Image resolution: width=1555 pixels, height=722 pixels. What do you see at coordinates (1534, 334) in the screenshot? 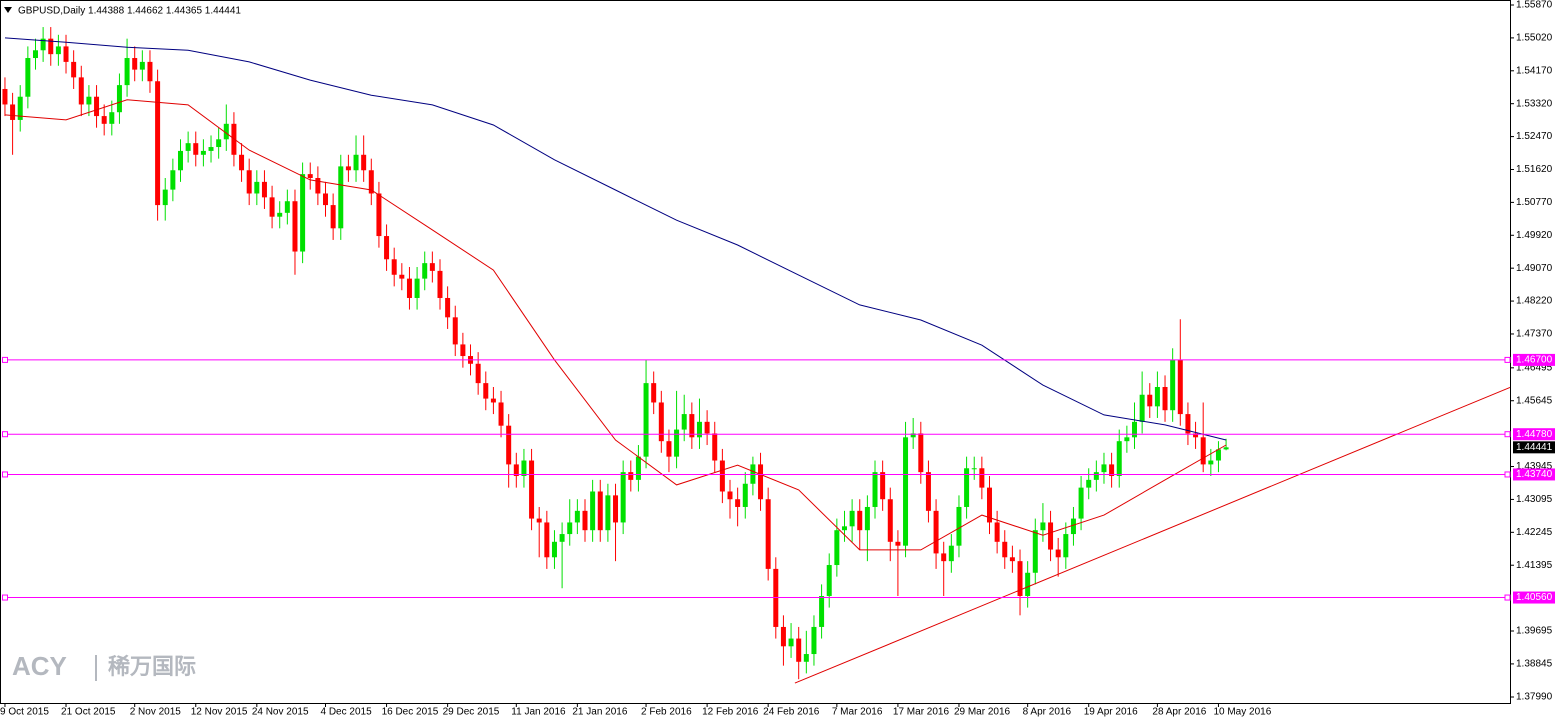
I see `y-tick-label: 1.47370` at bounding box center [1534, 334].